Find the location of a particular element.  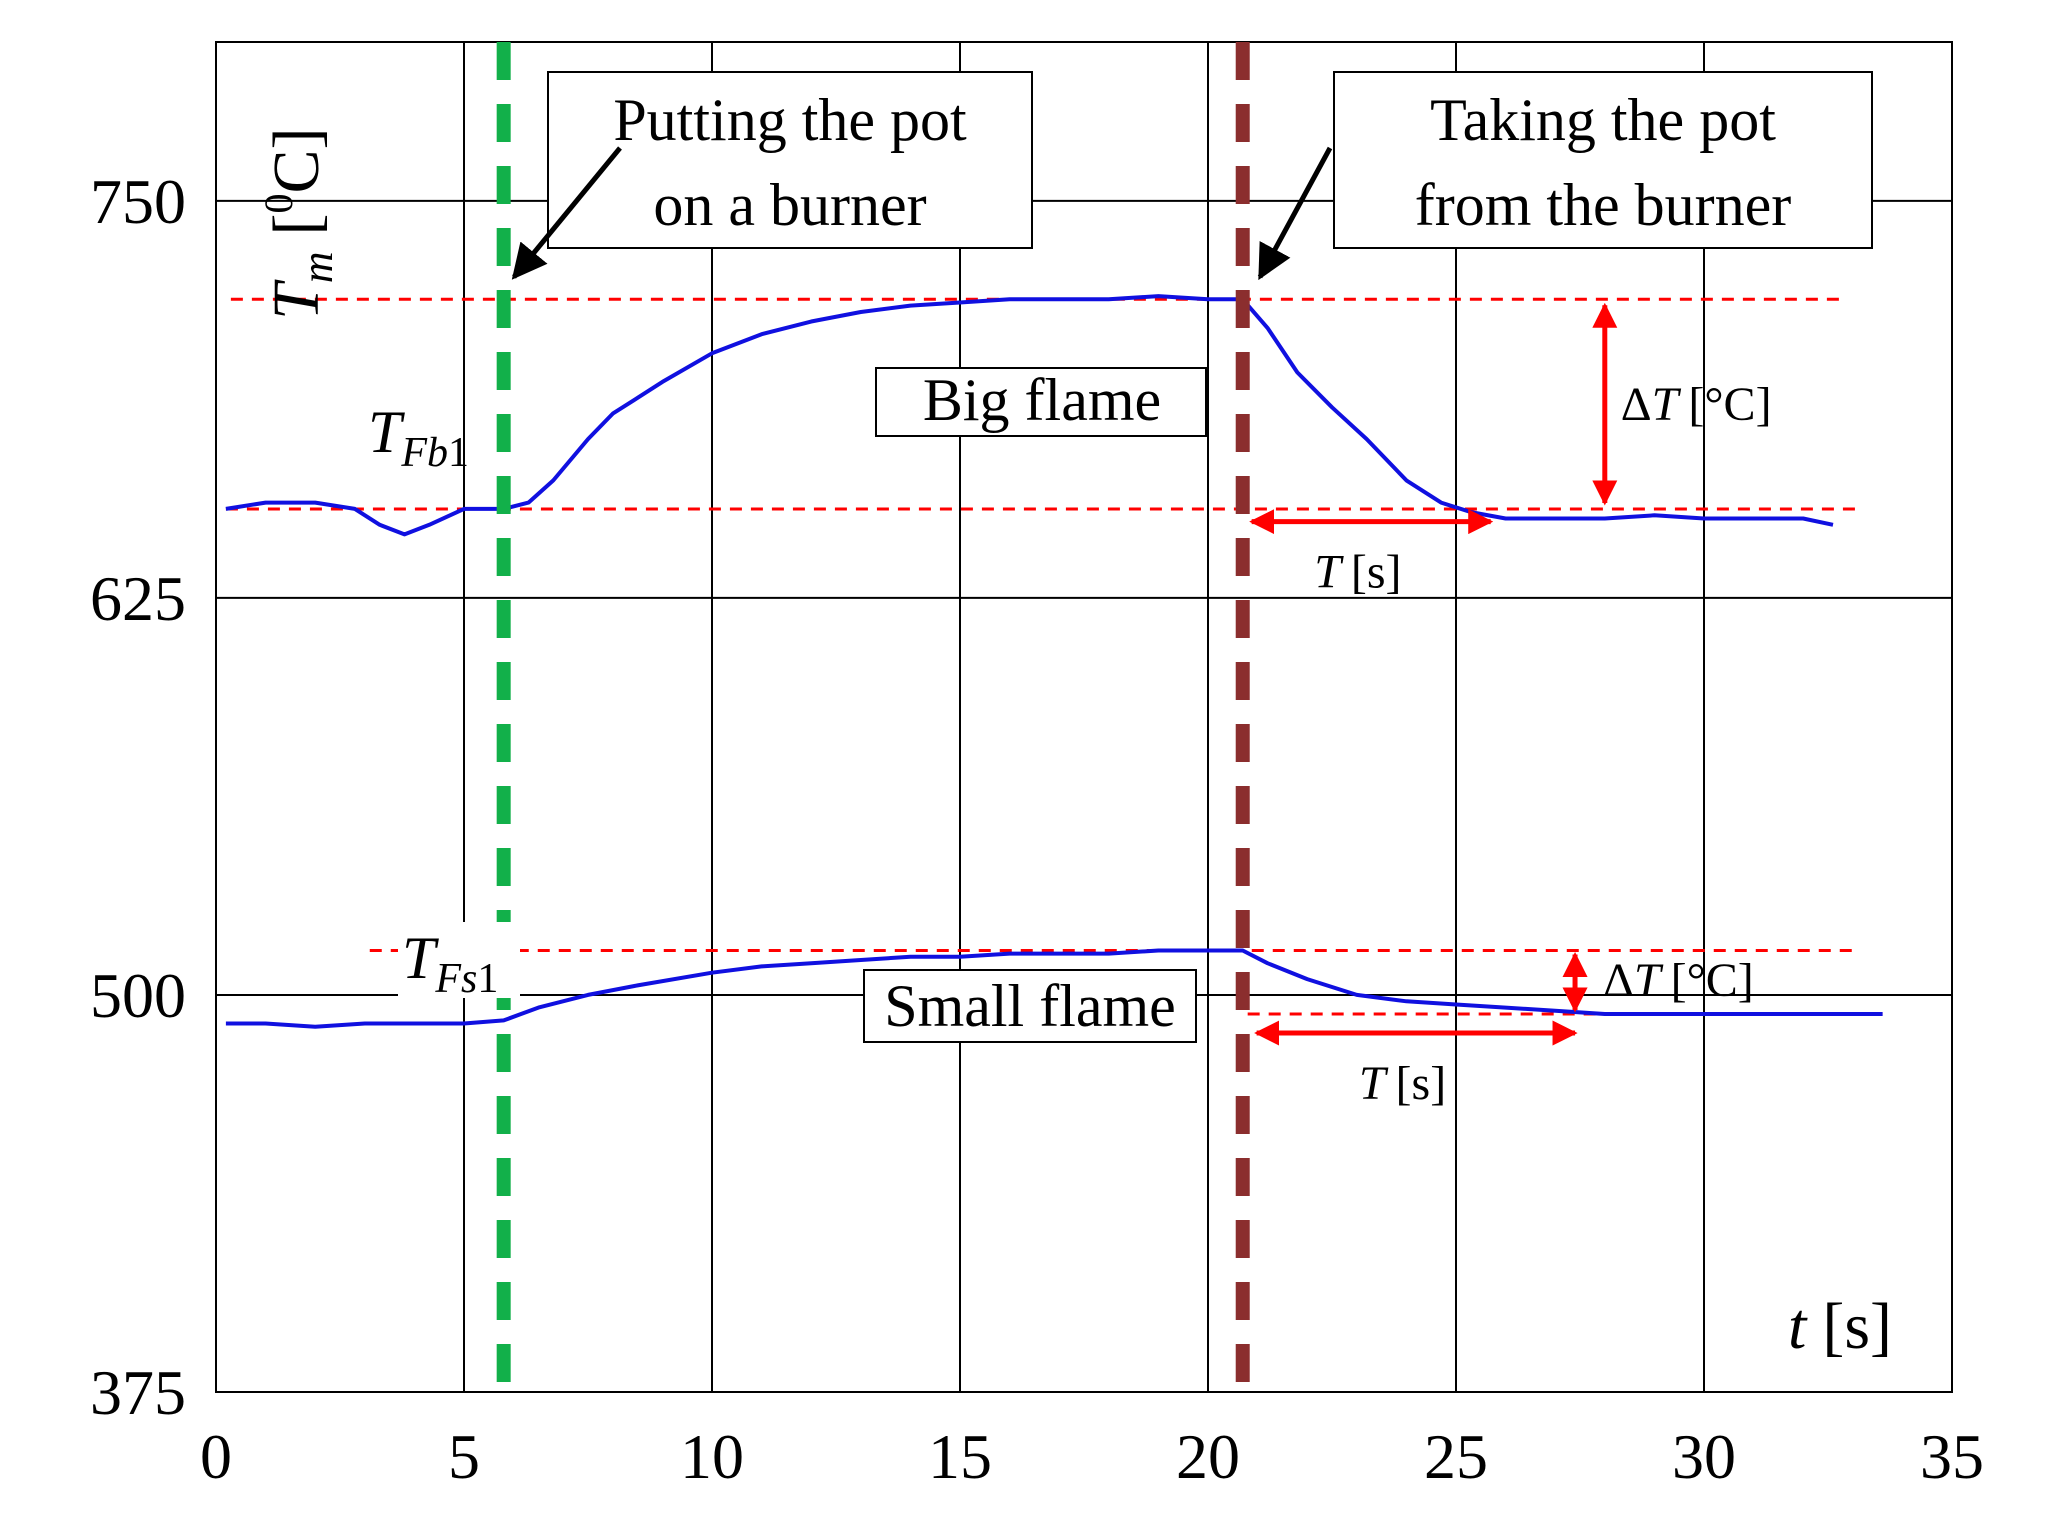

series-line-small-flame is located at coordinates (1054, 988).